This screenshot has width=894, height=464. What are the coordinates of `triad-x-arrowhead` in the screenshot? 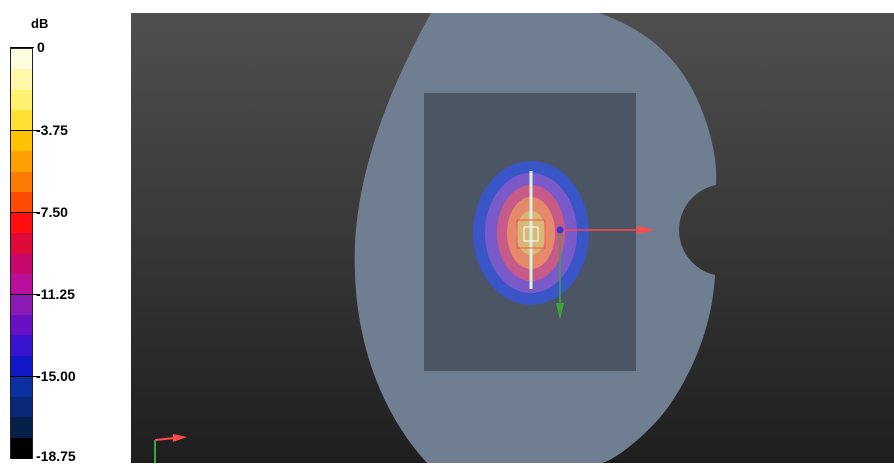 It's located at (180, 438).